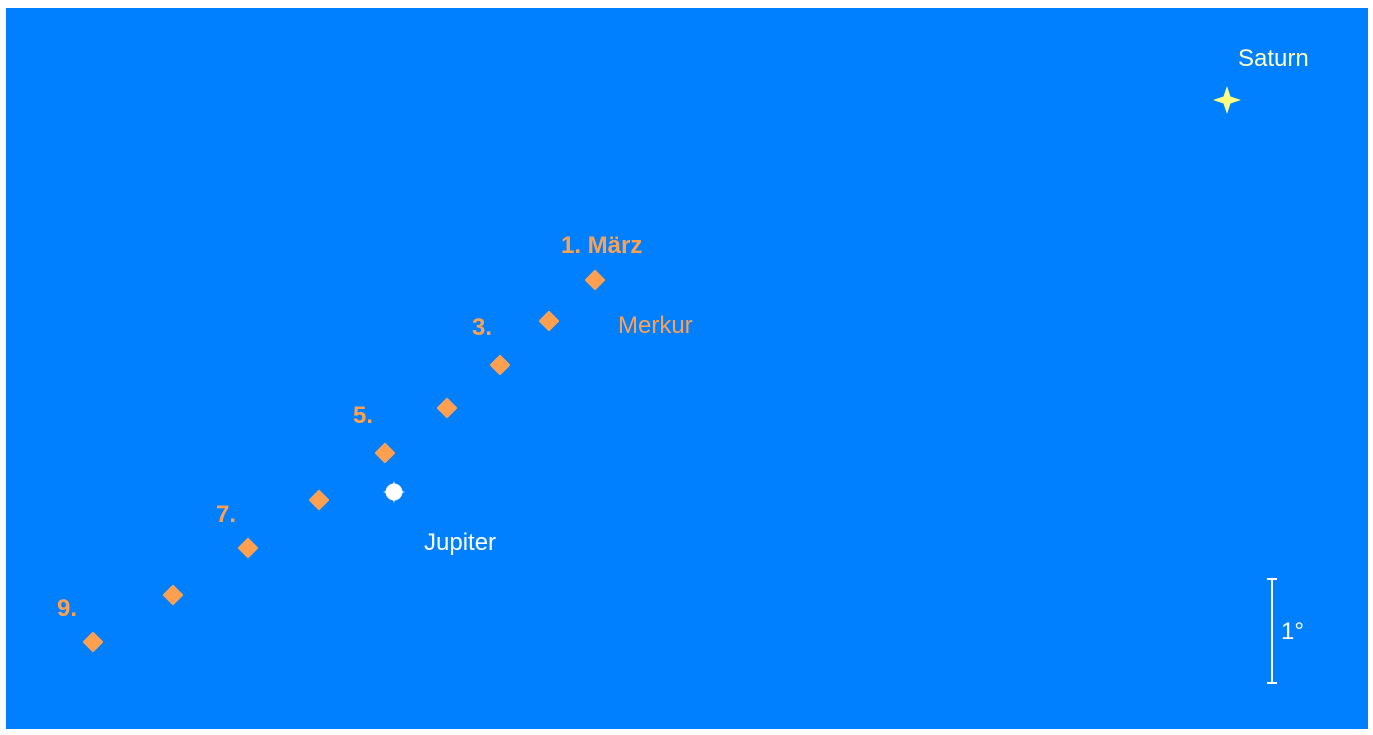  What do you see at coordinates (226, 514) in the screenshot?
I see `date-label-7: 7.` at bounding box center [226, 514].